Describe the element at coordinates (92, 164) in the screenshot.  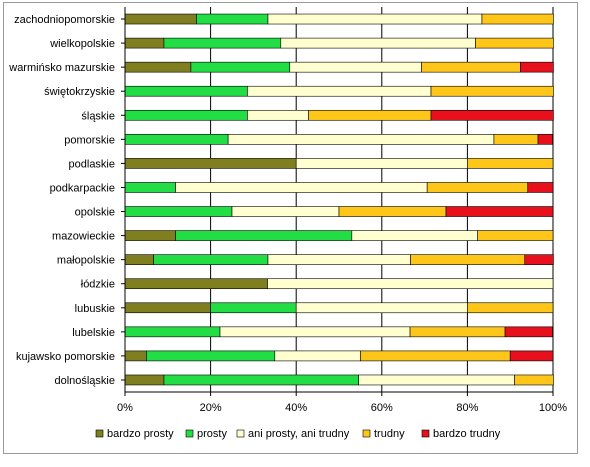
I see `category-label: podlaskie` at that location.